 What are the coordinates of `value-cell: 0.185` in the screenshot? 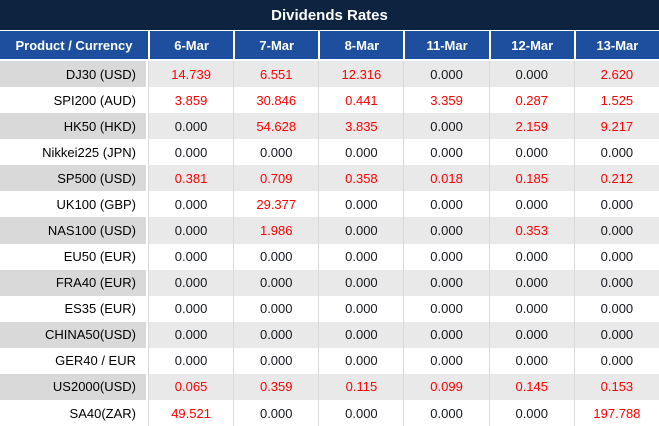 It's located at (531, 178).